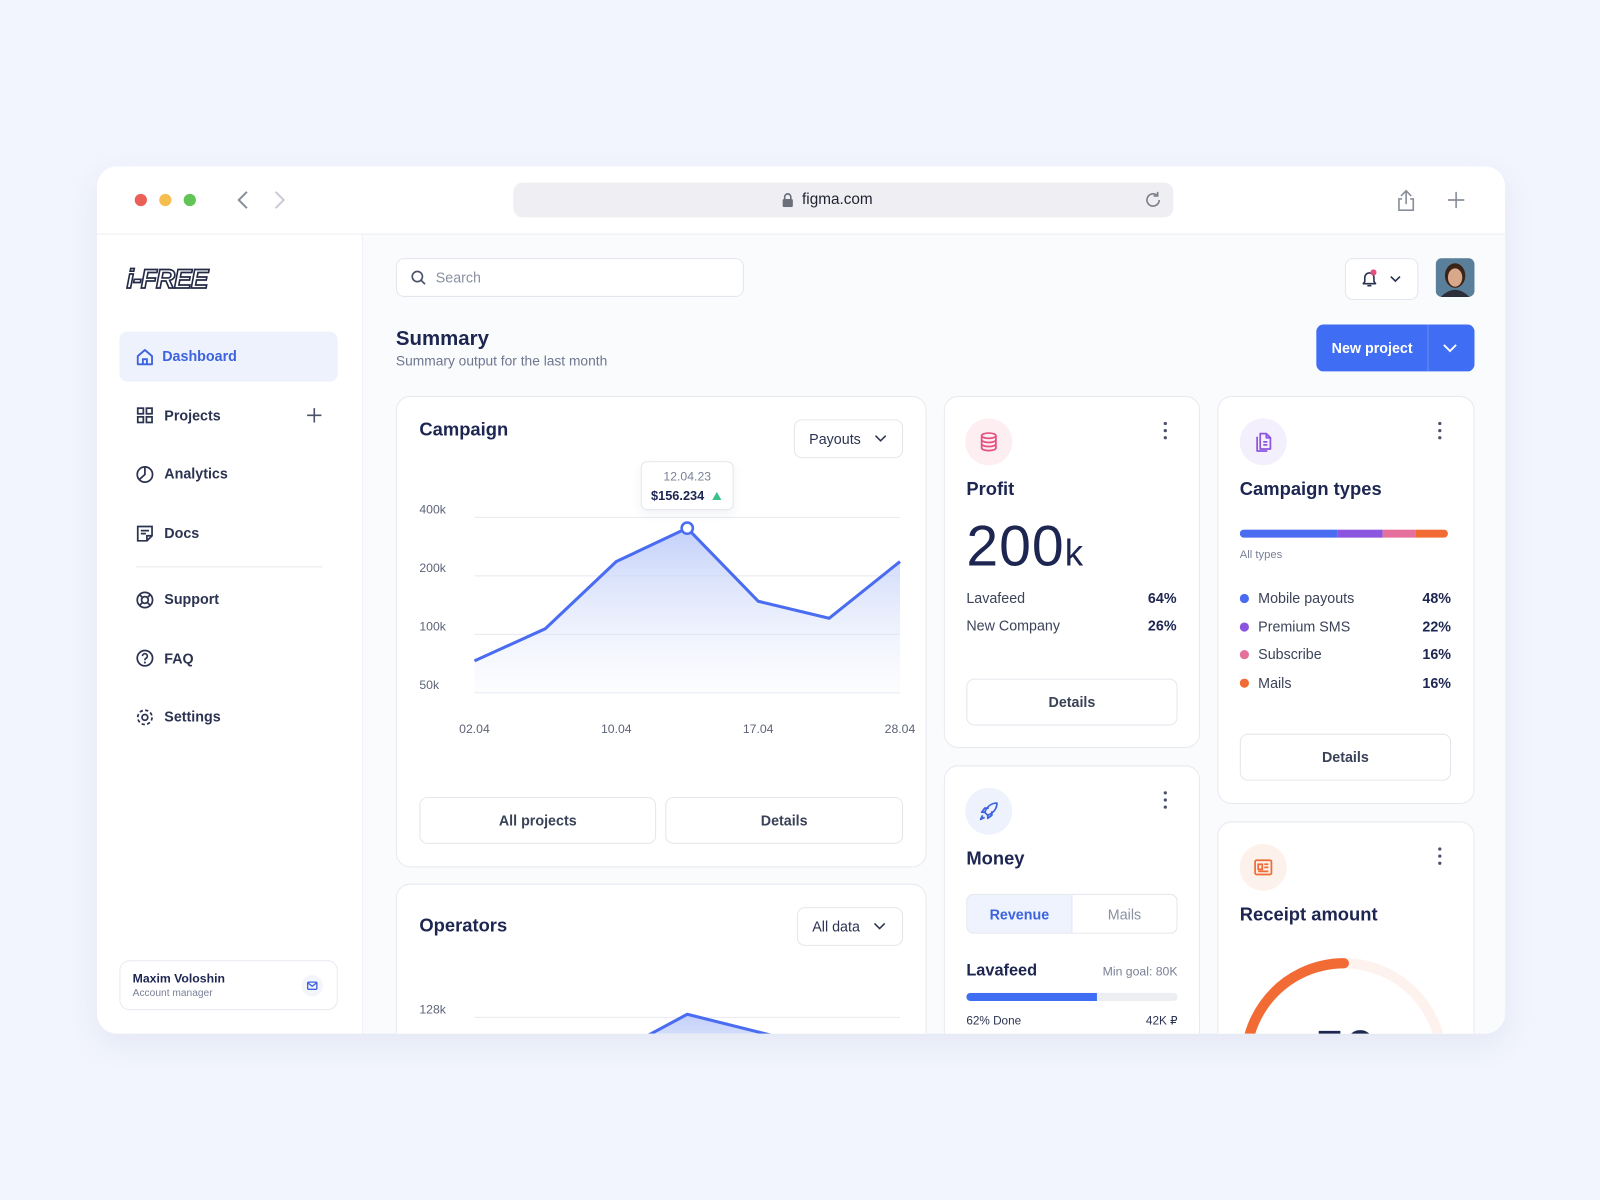  What do you see at coordinates (140, 200) in the screenshot?
I see `close-dot` at bounding box center [140, 200].